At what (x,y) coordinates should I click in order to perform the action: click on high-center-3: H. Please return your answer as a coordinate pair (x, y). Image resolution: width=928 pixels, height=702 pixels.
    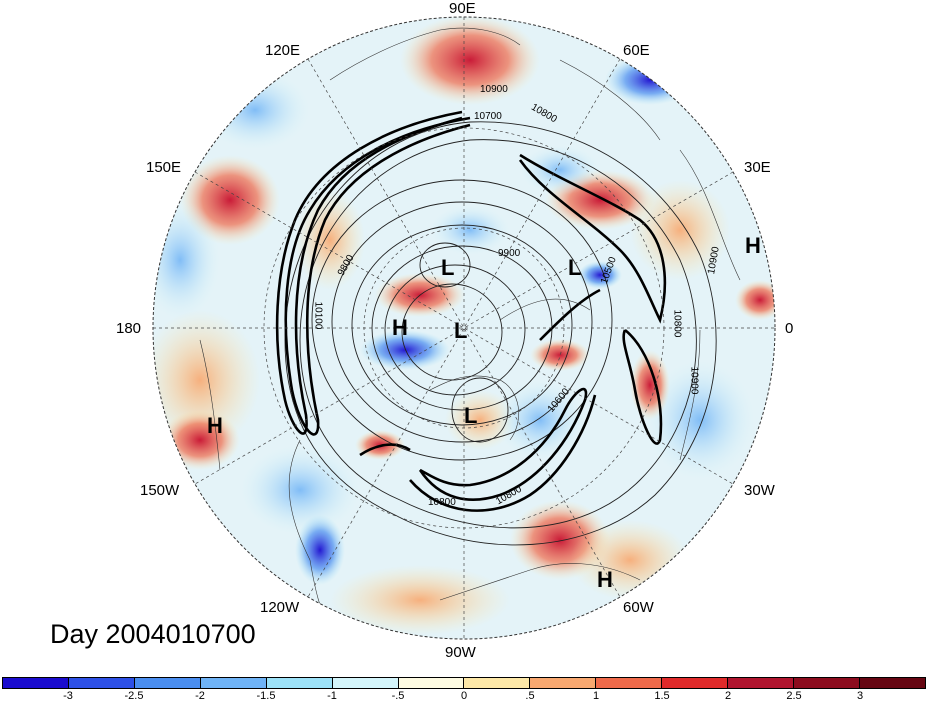
    Looking at the image, I should click on (215, 425).